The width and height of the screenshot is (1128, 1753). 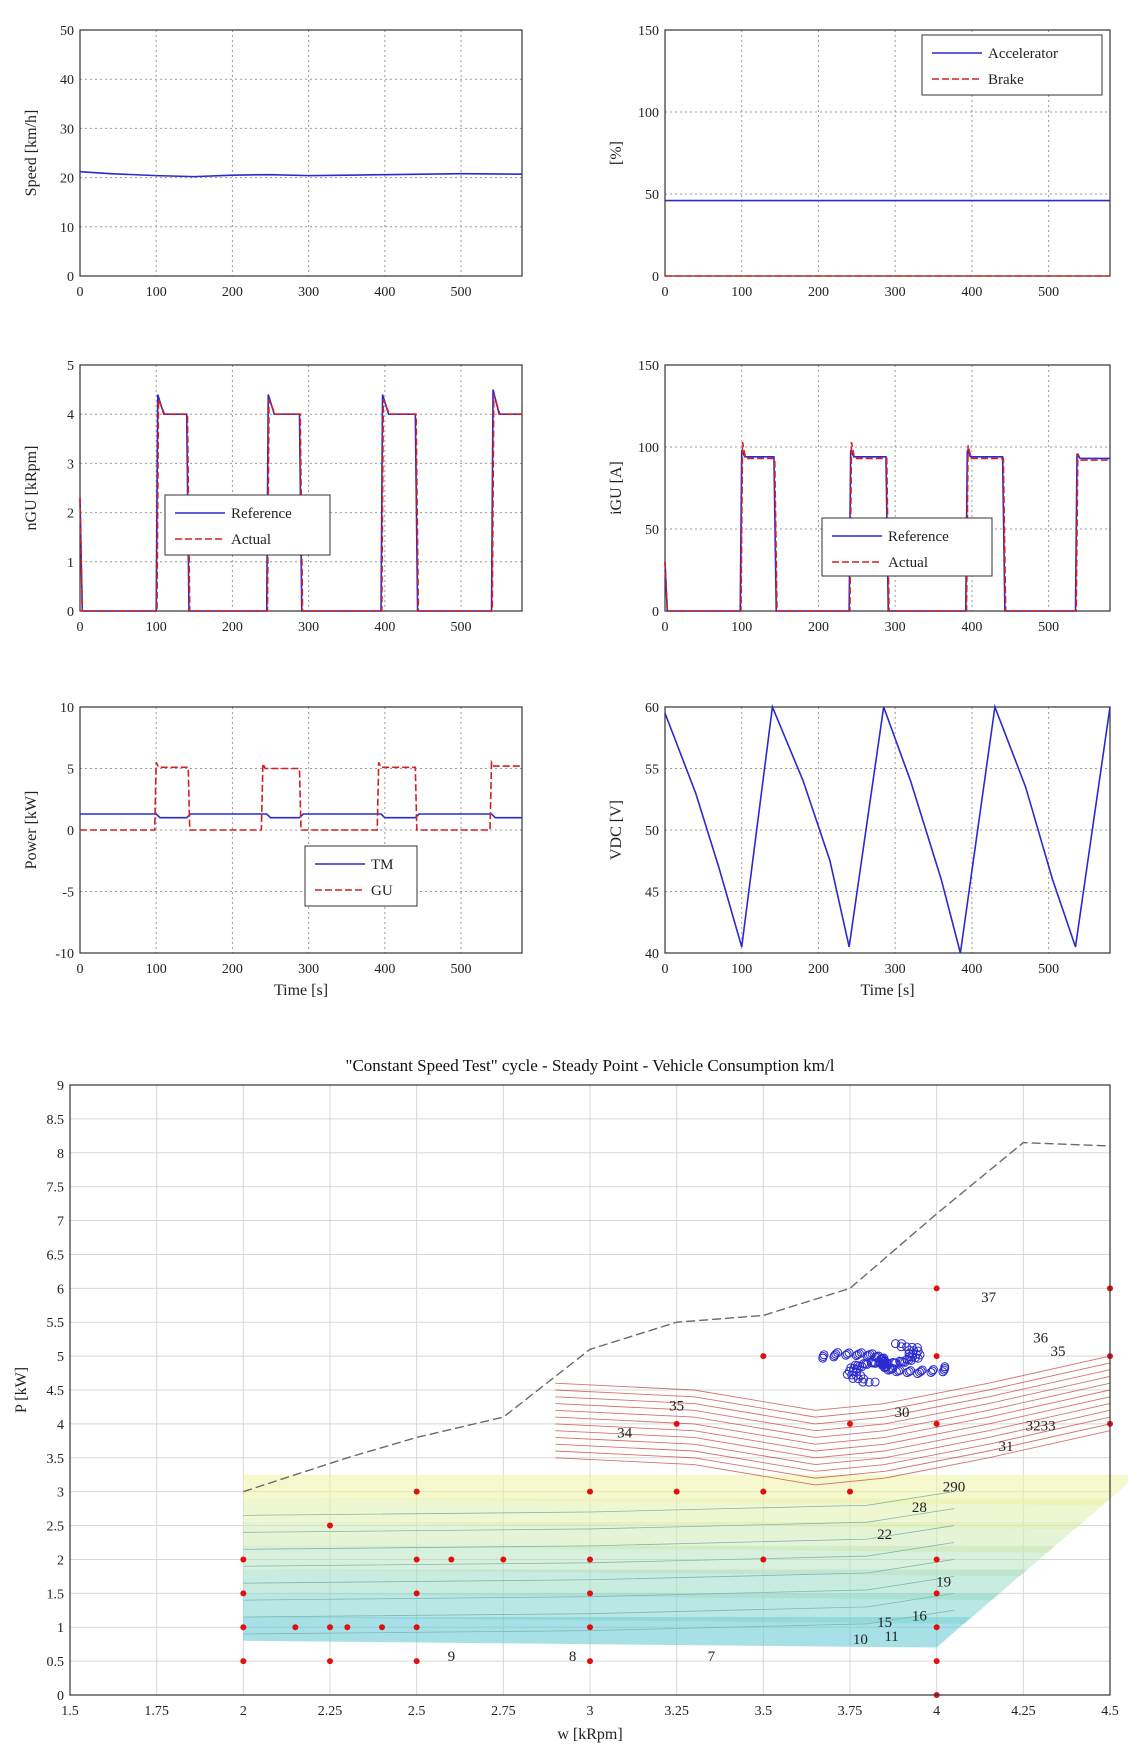 What do you see at coordinates (301, 153) in the screenshot?
I see `axes-frame` at bounding box center [301, 153].